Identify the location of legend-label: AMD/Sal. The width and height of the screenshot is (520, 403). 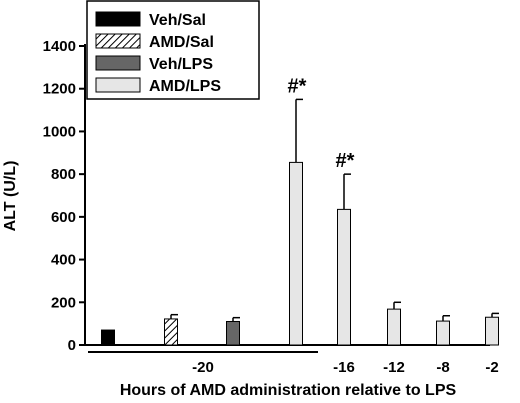
(181, 42).